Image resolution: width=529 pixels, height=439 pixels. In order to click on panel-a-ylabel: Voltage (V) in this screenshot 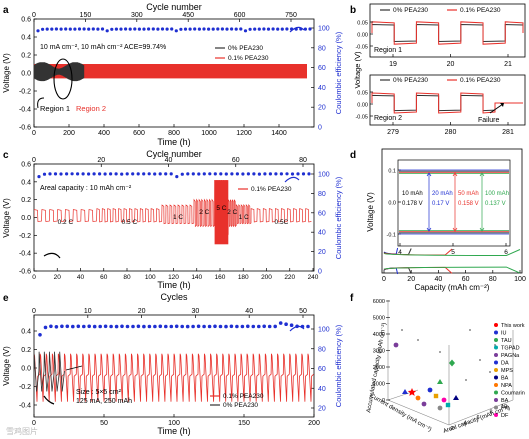, I will do `click(6, 73)`.